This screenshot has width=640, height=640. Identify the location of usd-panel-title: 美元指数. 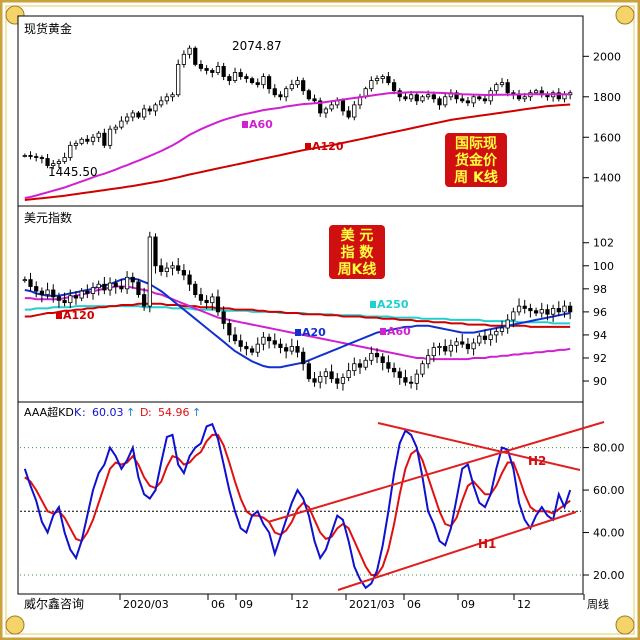
(48, 217).